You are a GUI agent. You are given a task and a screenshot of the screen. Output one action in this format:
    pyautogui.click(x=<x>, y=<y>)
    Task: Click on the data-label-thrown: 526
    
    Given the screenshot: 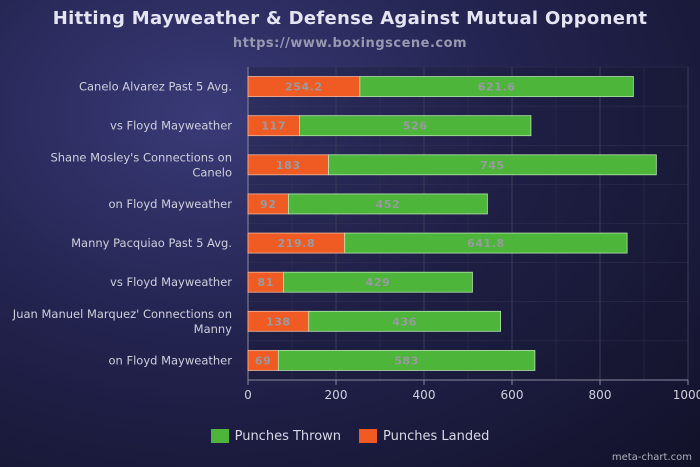 What is the action you would take?
    pyautogui.click(x=415, y=126)
    